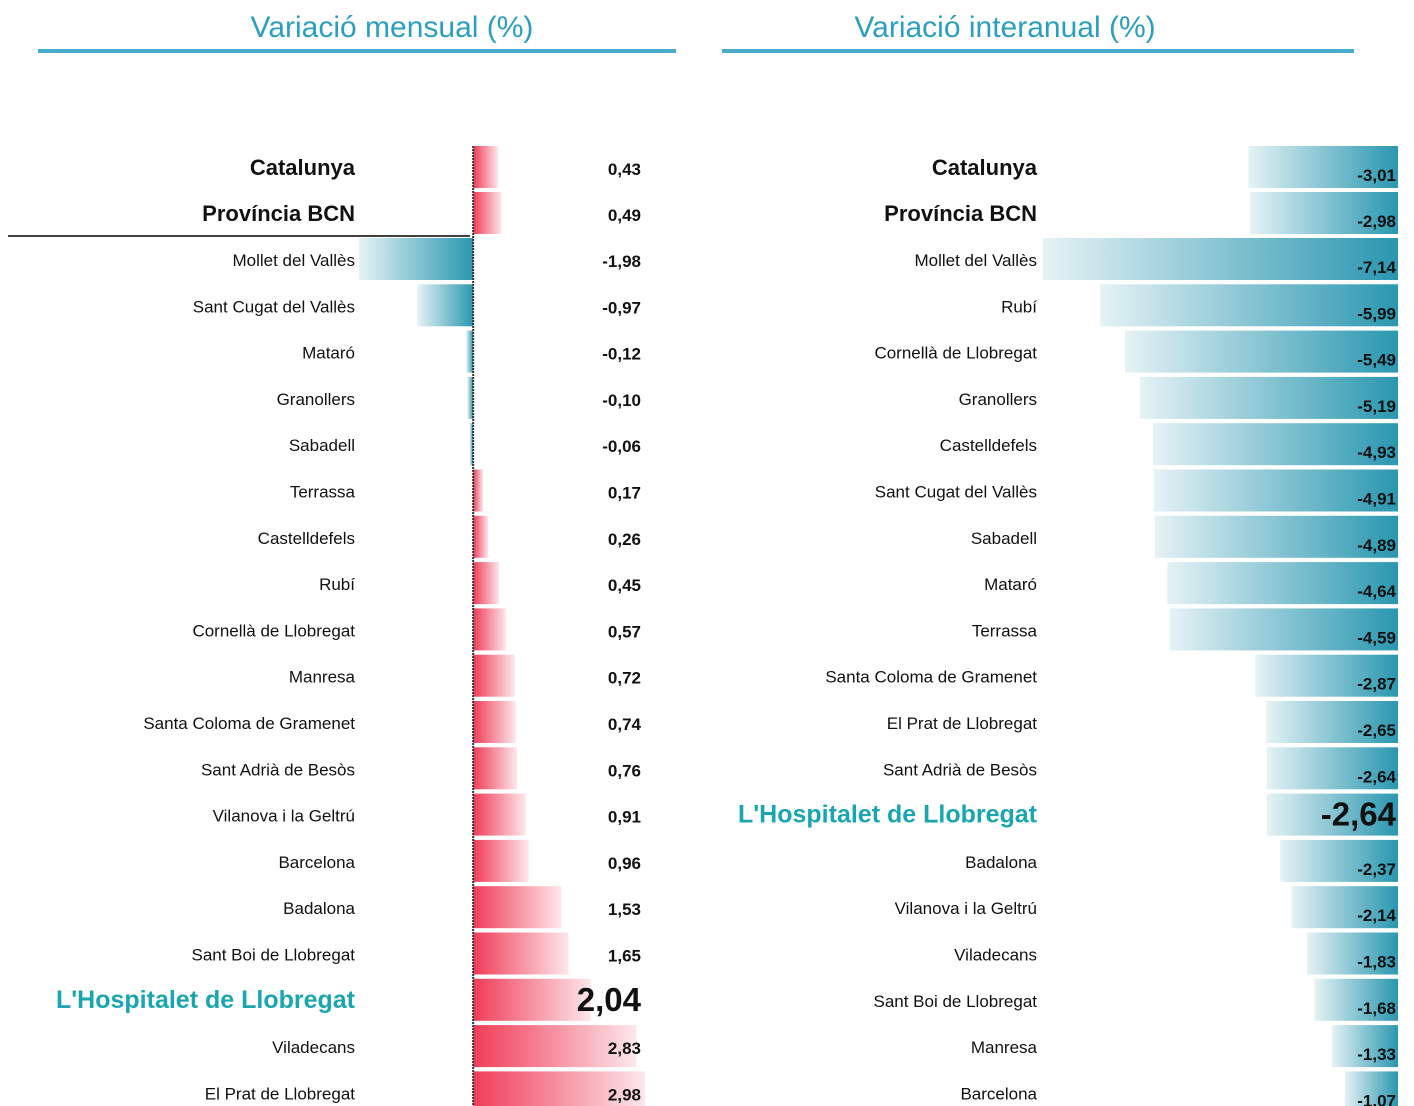 The image size is (1414, 1106). What do you see at coordinates (1376, 1008) in the screenshot?
I see `value-label: -1,68` at bounding box center [1376, 1008].